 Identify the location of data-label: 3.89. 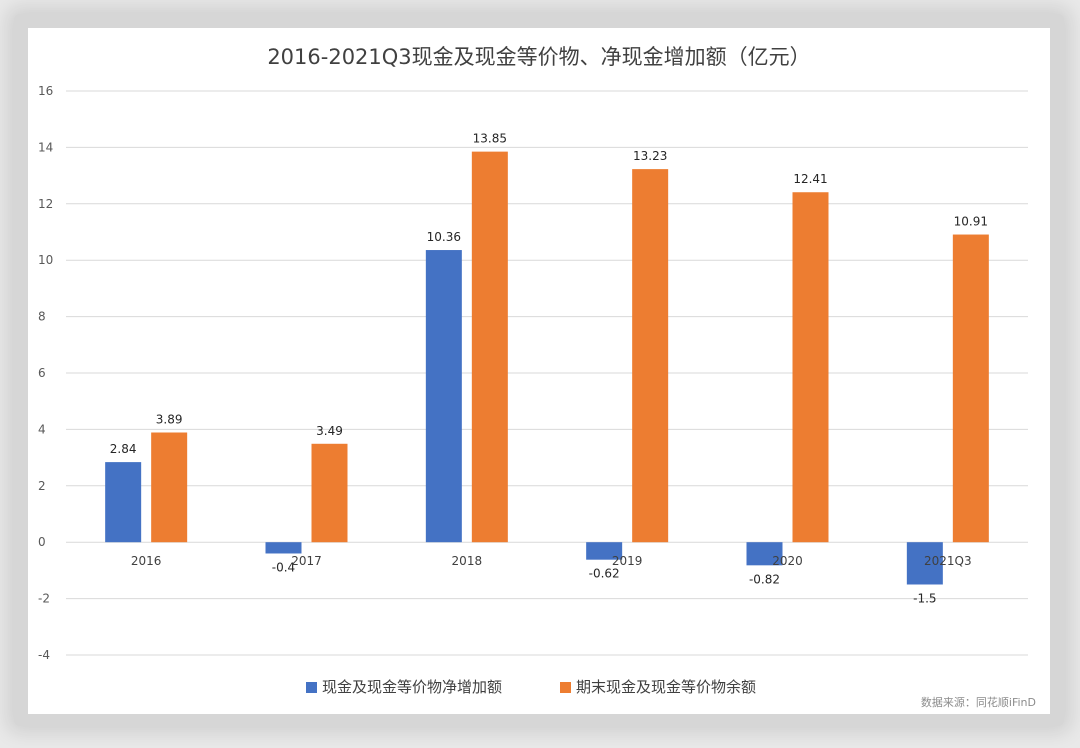
(169, 420).